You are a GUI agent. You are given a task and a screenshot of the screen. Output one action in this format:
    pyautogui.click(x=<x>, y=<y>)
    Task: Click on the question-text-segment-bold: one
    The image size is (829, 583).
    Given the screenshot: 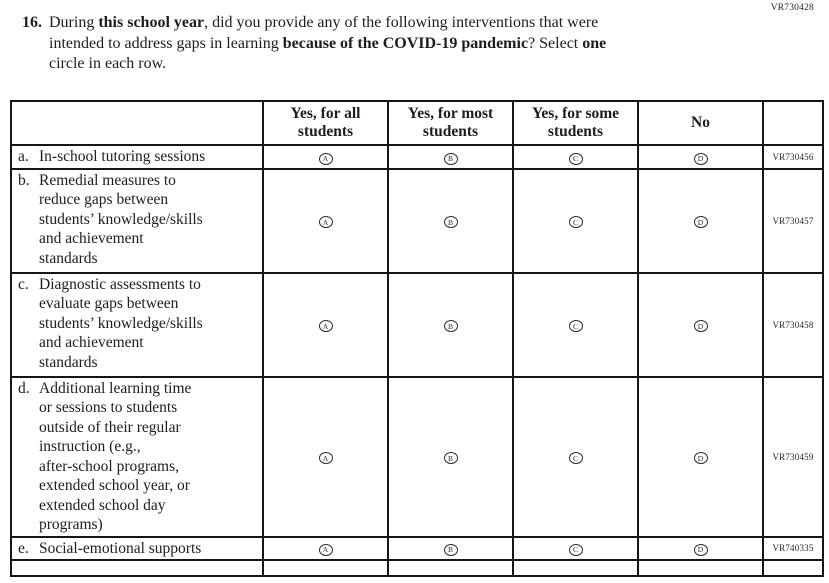 What is the action you would take?
    pyautogui.click(x=594, y=43)
    